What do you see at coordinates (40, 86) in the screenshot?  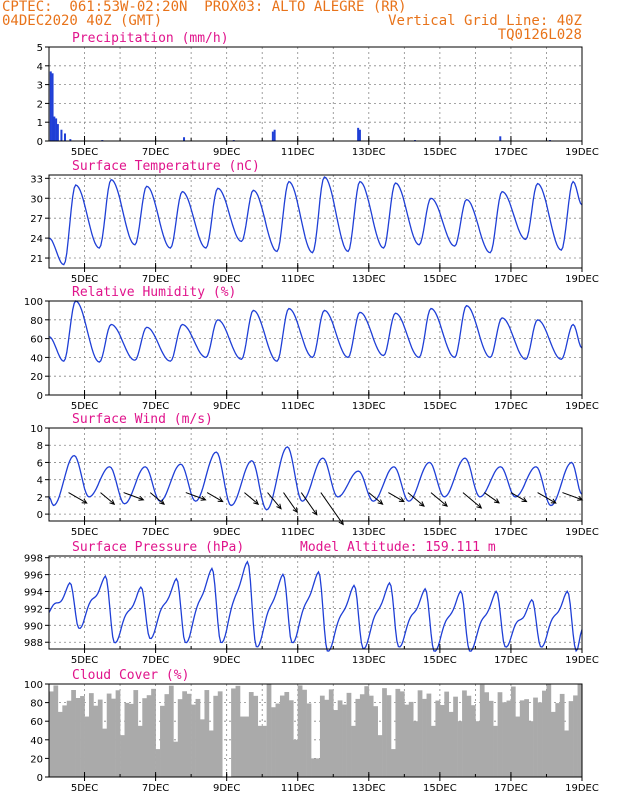 I see `ytick-label: 3` at bounding box center [40, 86].